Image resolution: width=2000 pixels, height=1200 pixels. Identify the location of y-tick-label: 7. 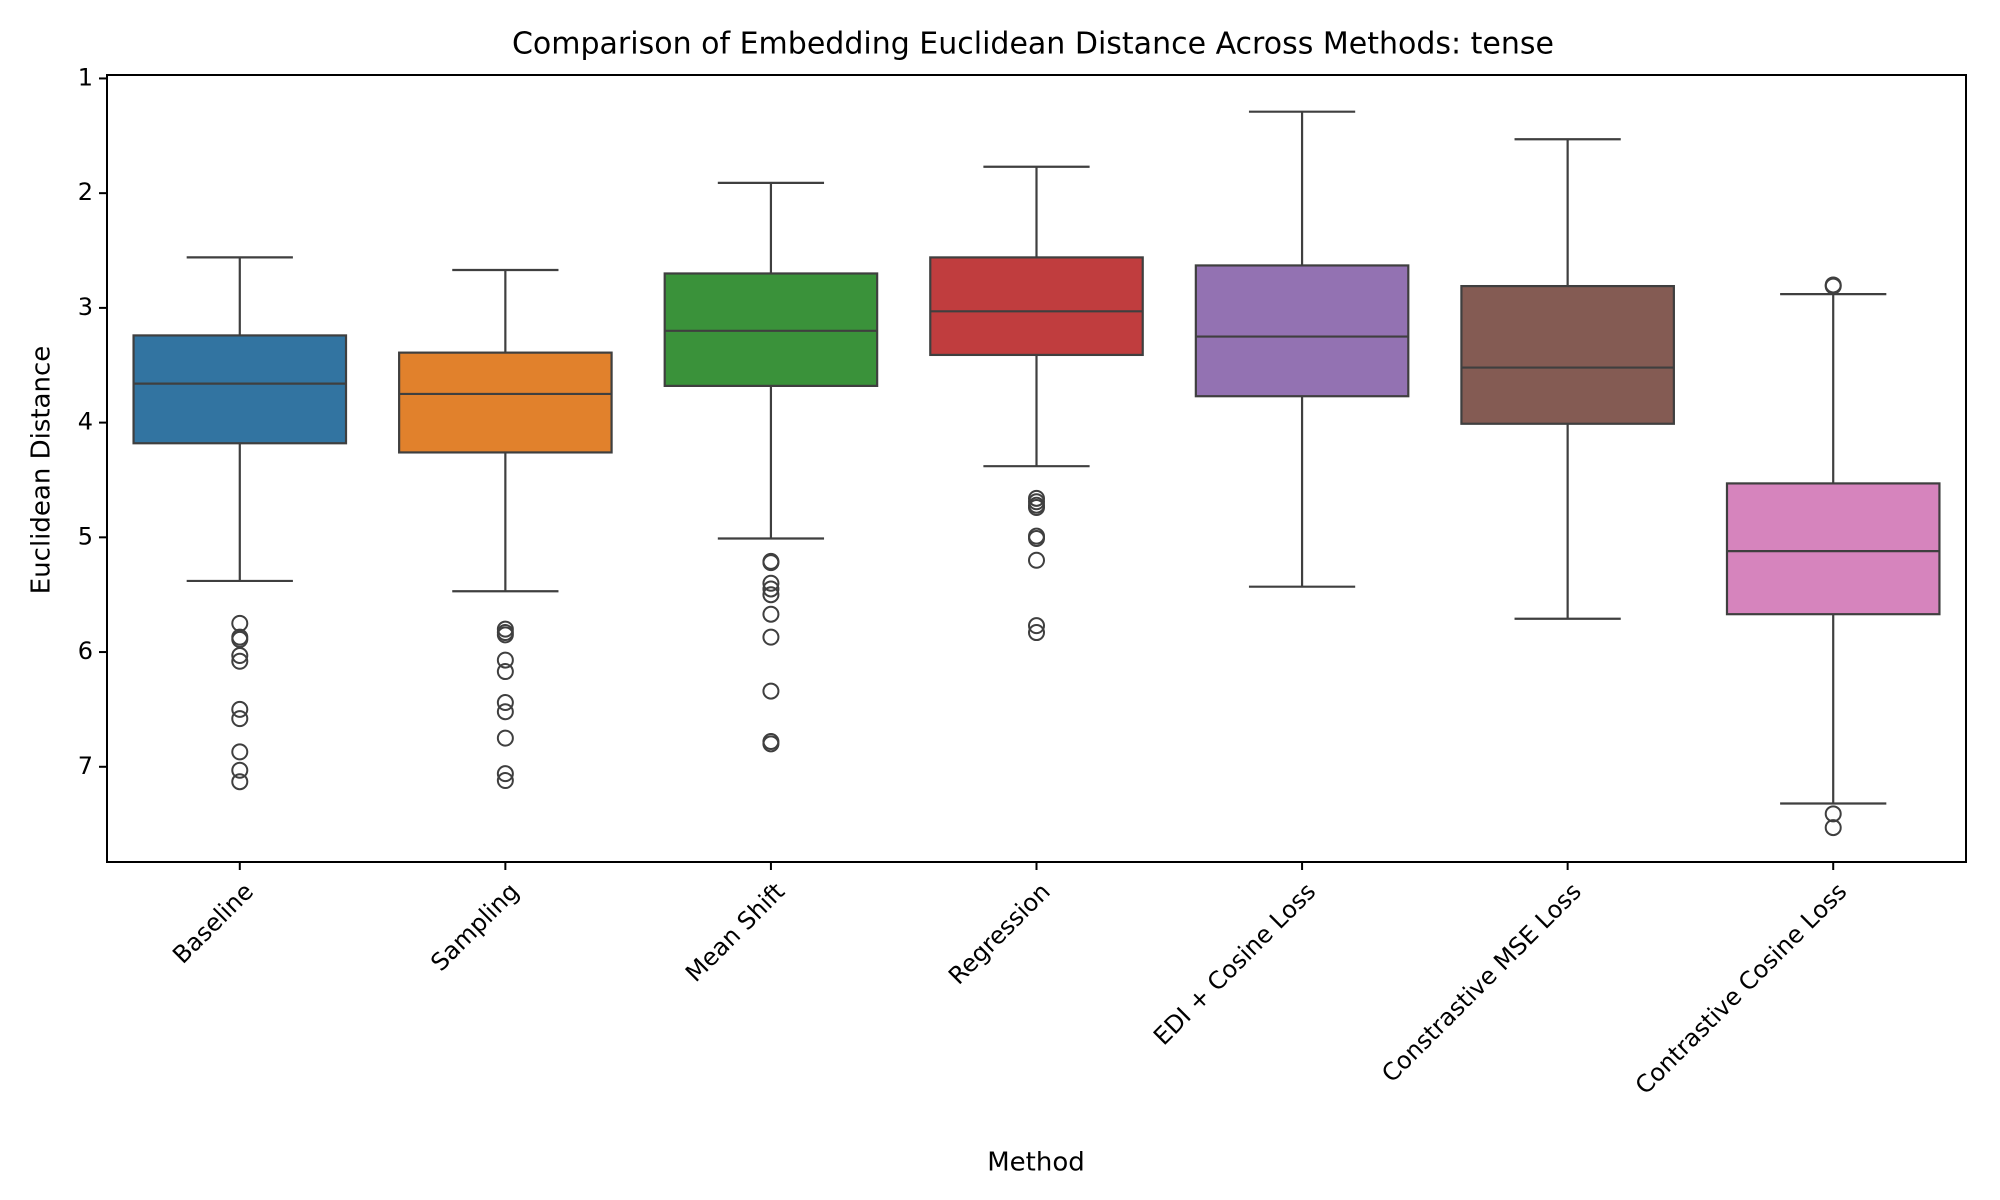
(85, 766).